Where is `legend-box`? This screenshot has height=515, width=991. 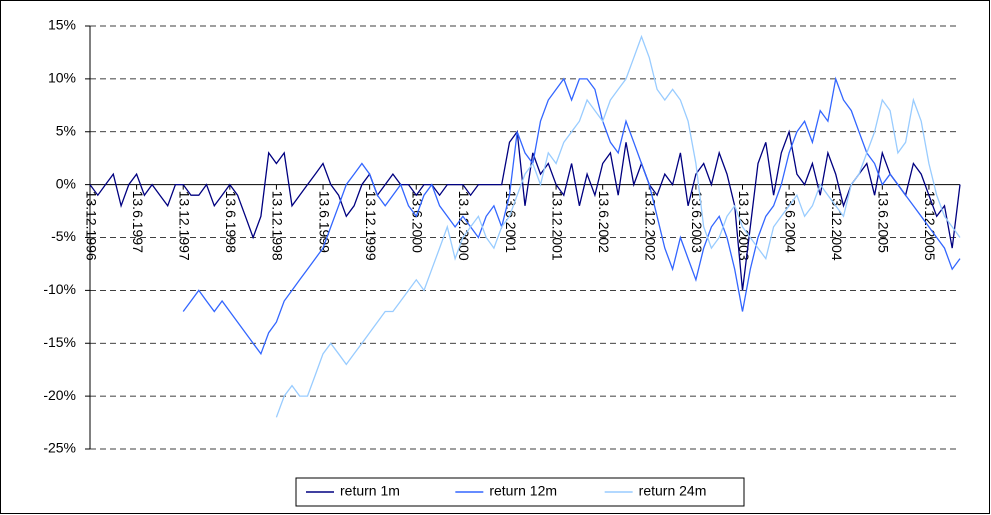
legend-box is located at coordinates (520, 492).